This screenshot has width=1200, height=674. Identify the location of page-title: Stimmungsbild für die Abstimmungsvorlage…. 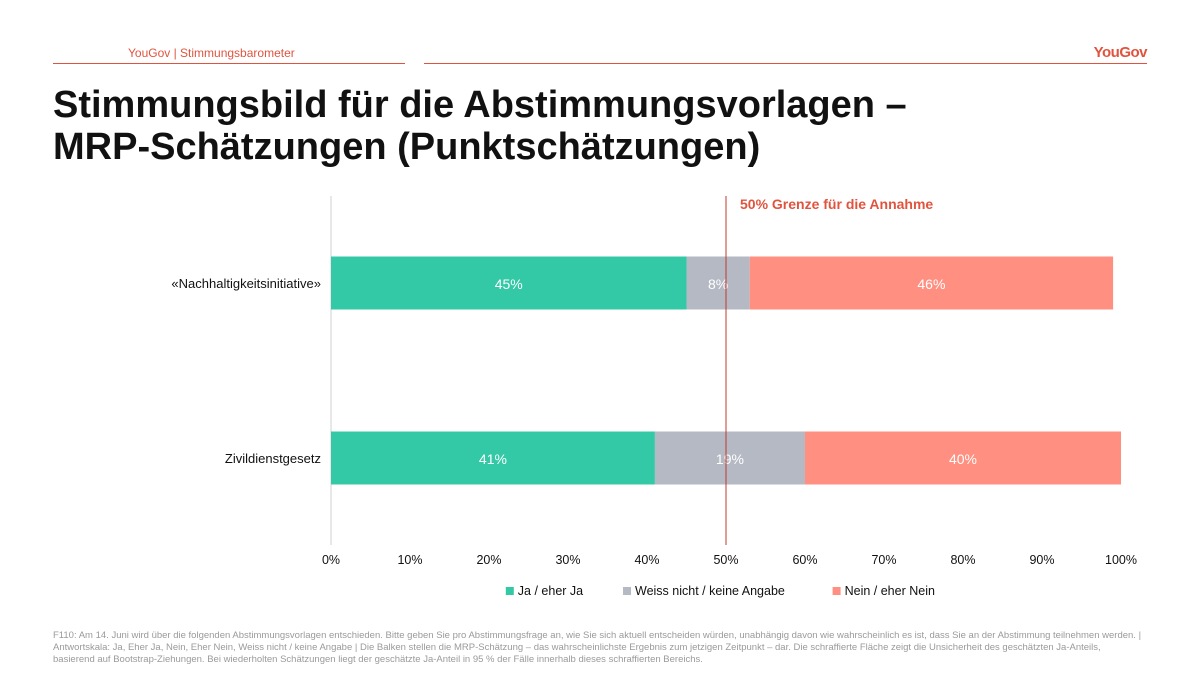
(603, 126).